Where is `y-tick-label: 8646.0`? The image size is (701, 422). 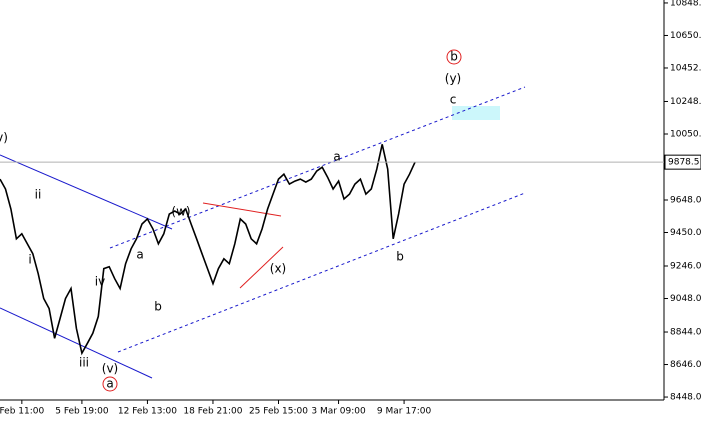 y-tick-label: 8646.0 is located at coordinates (685, 365).